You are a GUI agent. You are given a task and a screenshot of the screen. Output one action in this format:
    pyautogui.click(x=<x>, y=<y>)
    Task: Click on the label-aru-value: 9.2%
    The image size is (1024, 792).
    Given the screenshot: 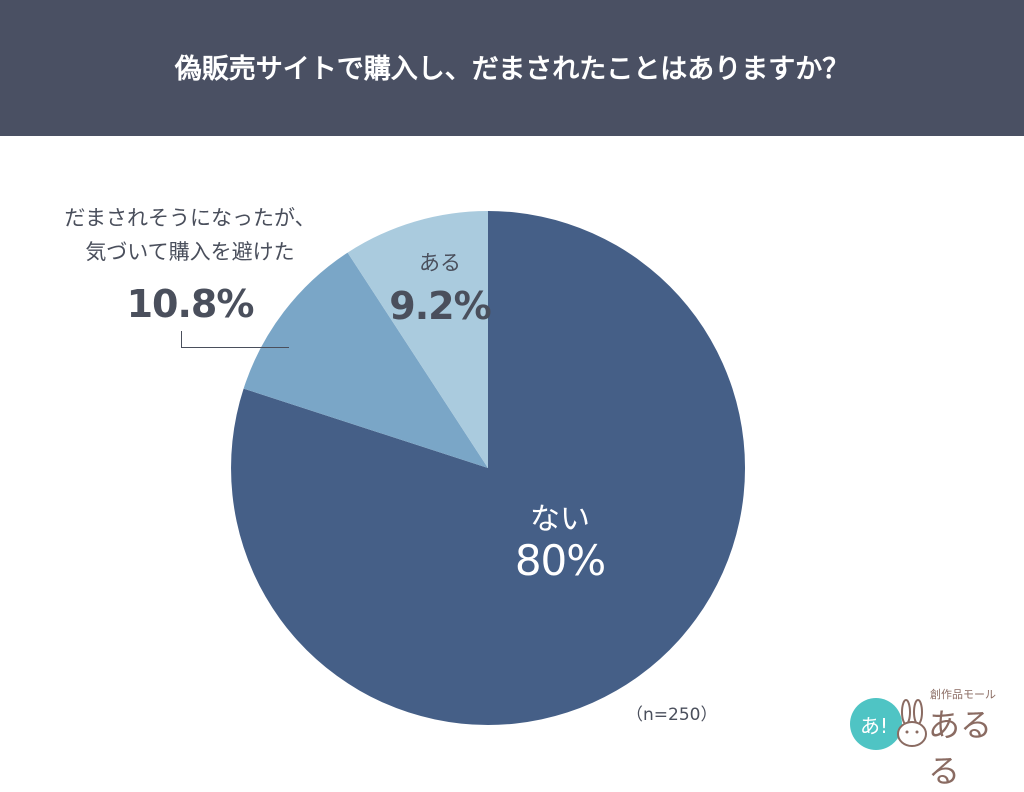 What is the action you would take?
    pyautogui.click(x=440, y=306)
    